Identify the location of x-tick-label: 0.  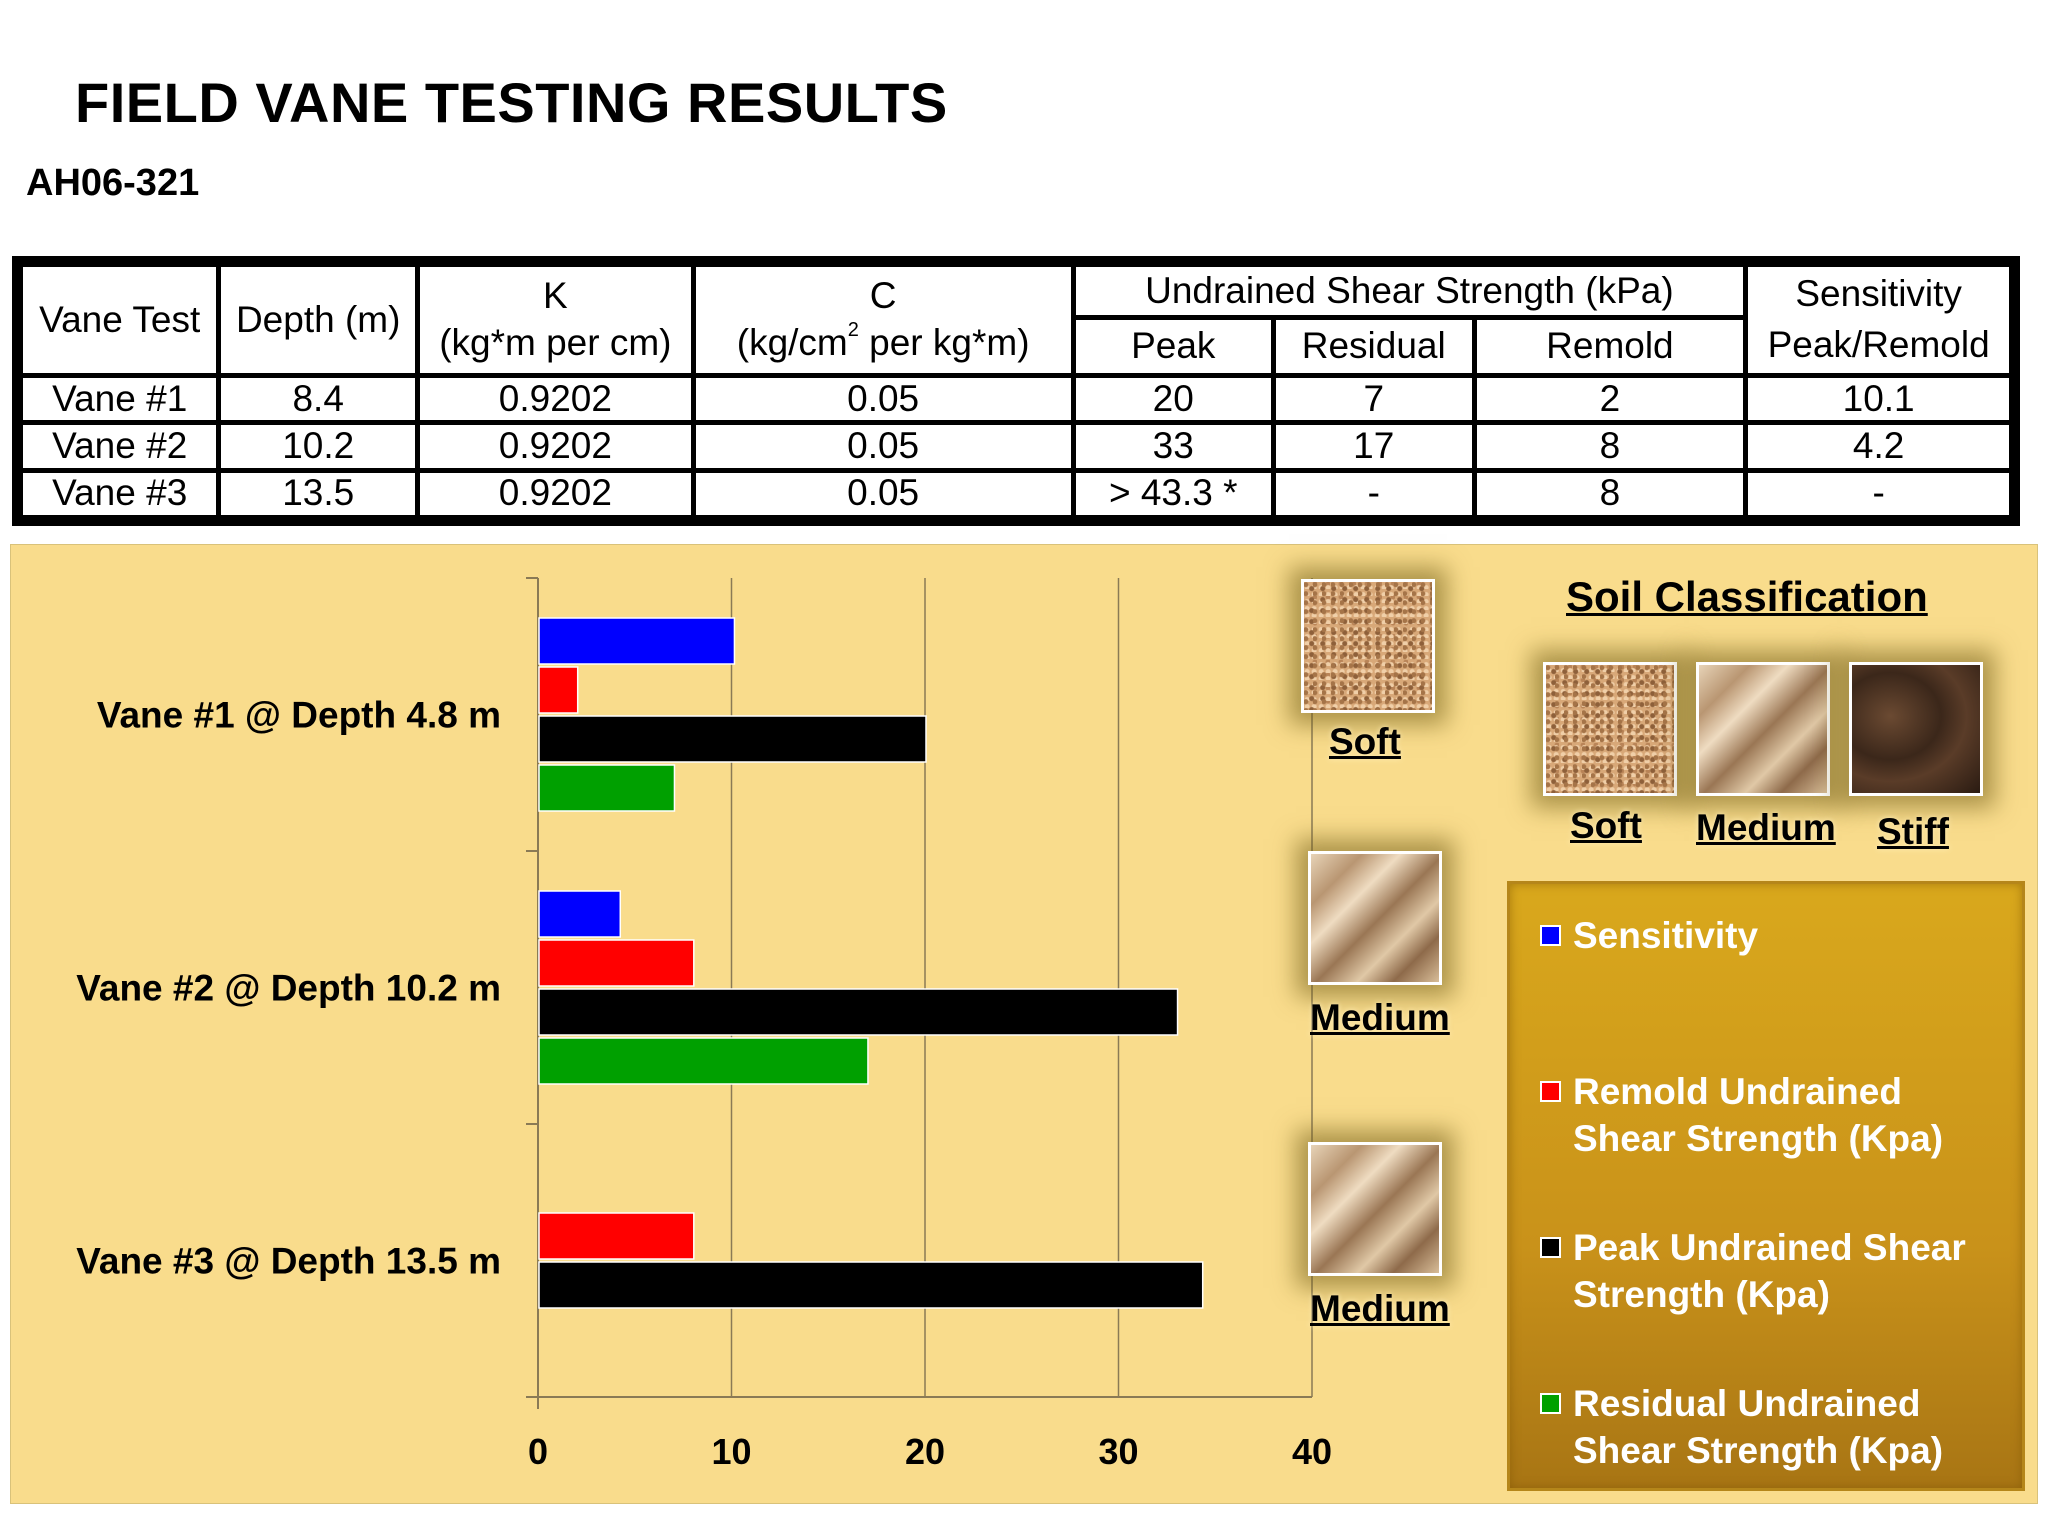
(538, 1451).